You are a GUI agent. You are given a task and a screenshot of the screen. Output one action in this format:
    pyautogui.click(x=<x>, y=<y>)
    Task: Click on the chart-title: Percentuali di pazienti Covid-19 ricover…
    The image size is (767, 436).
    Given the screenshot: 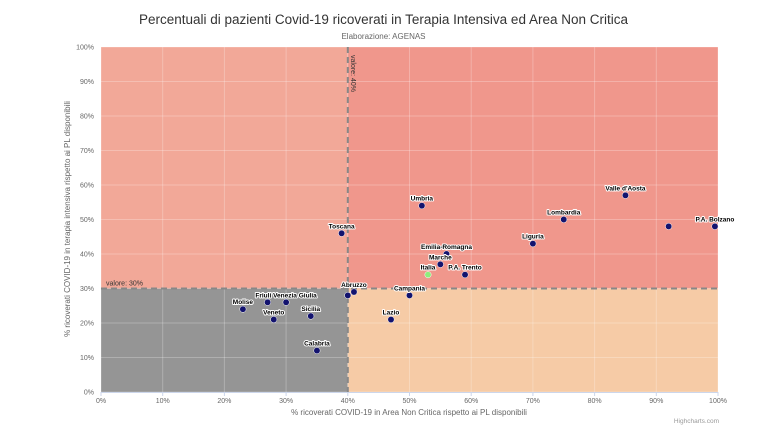 What is the action you would take?
    pyautogui.click(x=383, y=19)
    